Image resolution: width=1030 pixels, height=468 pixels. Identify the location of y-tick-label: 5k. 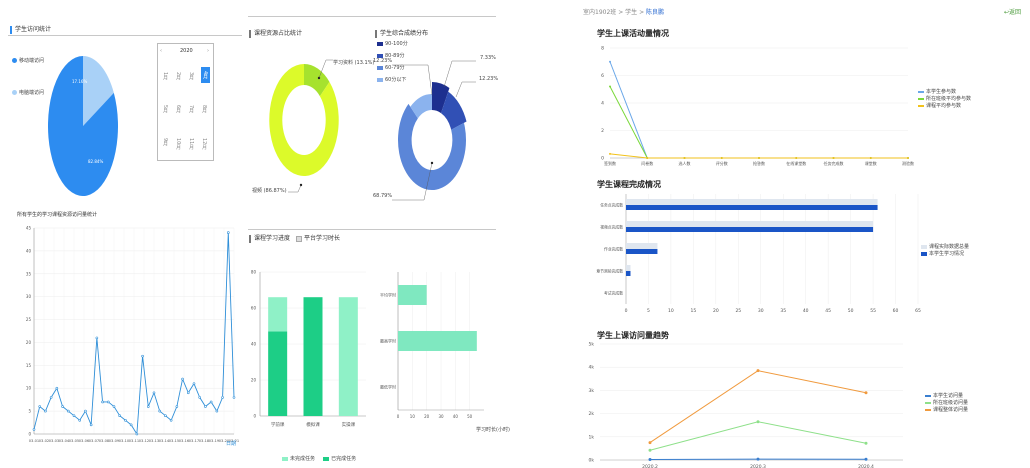
(592, 345).